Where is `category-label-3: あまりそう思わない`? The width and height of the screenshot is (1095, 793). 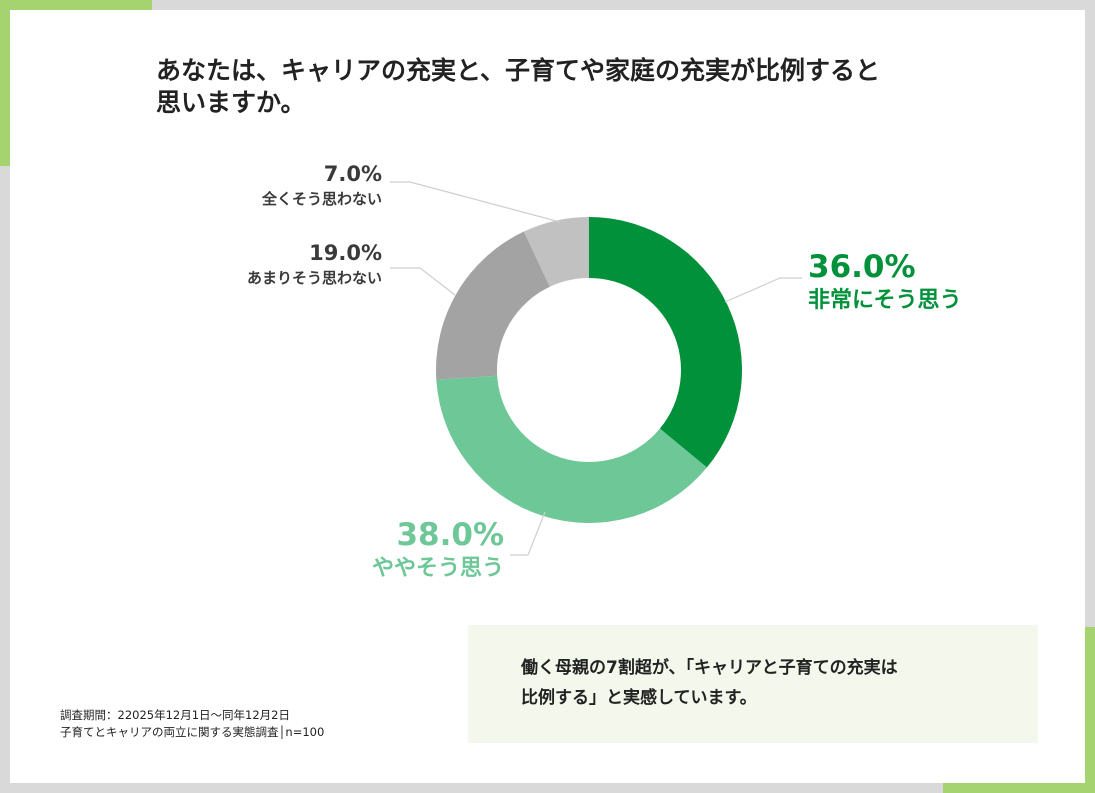
category-label-3: あまりそう思わない is located at coordinates (314, 278).